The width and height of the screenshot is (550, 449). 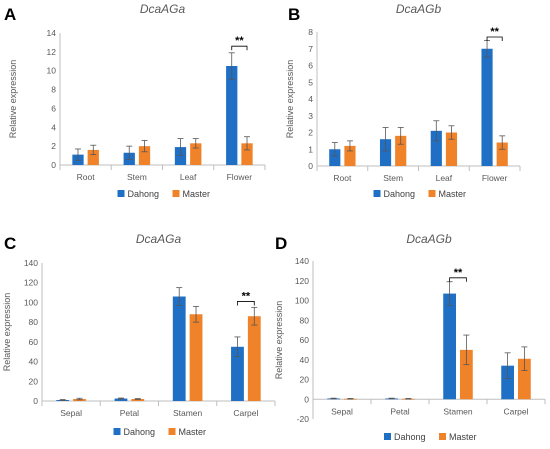 What do you see at coordinates (13, 99) in the screenshot?
I see `panel-a-ylabel: Relative expression` at bounding box center [13, 99].